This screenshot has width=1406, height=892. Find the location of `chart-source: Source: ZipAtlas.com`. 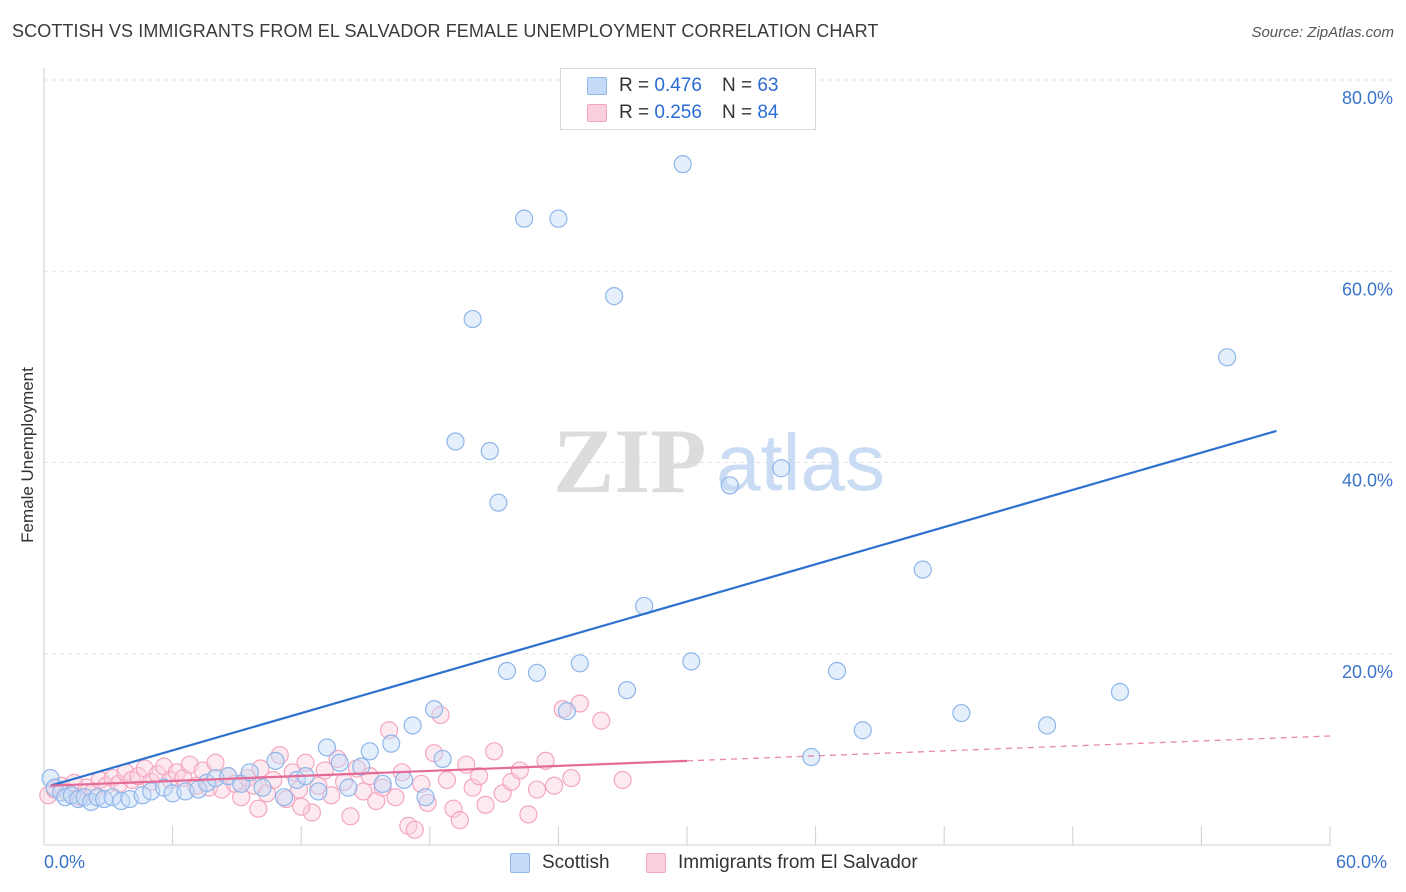

chart-source: Source: ZipAtlas.com is located at coordinates (1322, 32).